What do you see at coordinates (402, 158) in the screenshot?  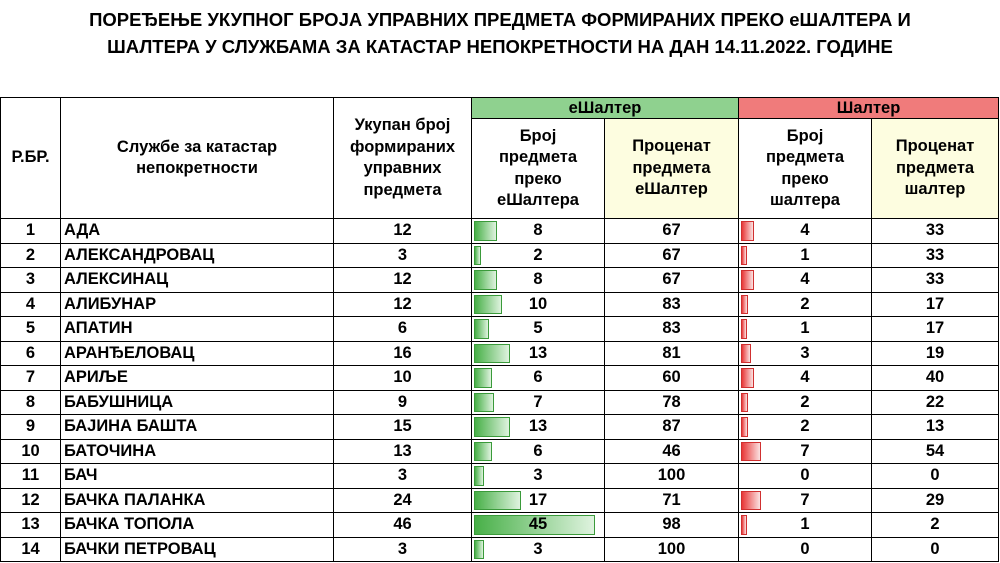 I see `header-total: Укупан број формираних управних предмета` at bounding box center [402, 158].